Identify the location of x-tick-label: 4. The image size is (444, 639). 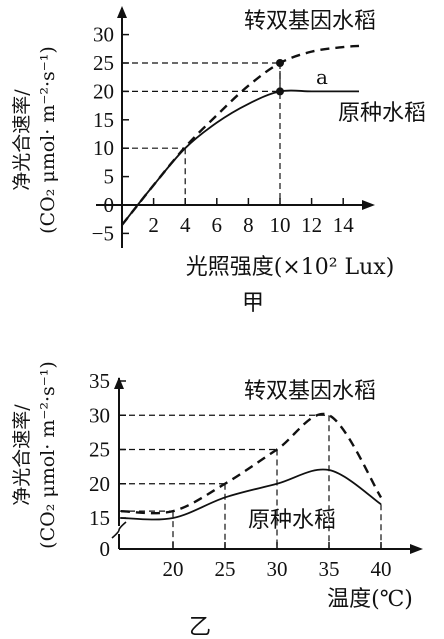
(185, 225).